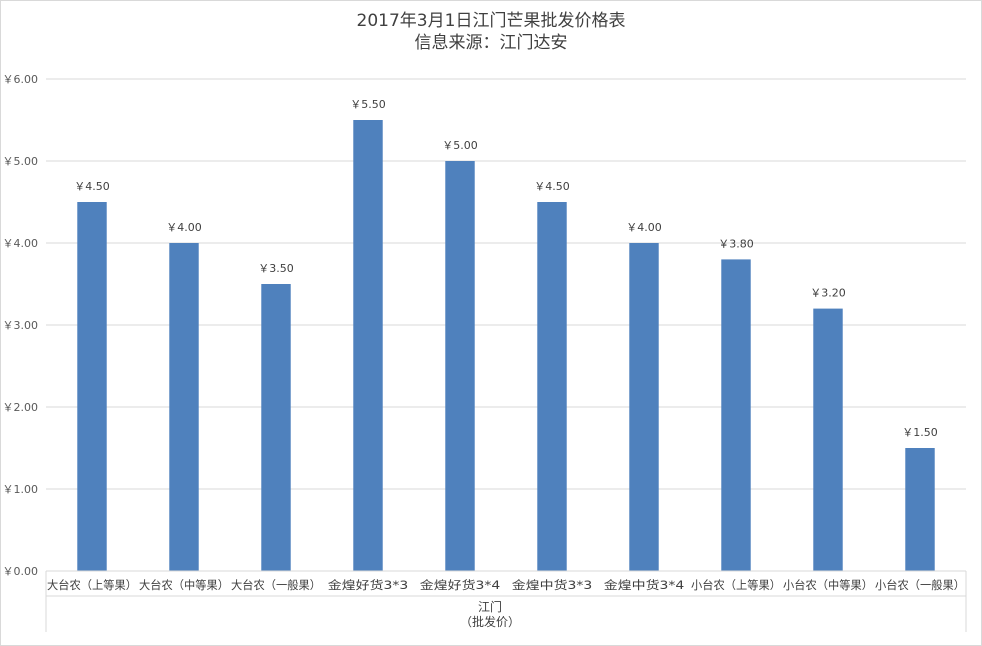 The height and width of the screenshot is (646, 982). I want to click on y-tick-label: ￥1.00, so click(21, 489).